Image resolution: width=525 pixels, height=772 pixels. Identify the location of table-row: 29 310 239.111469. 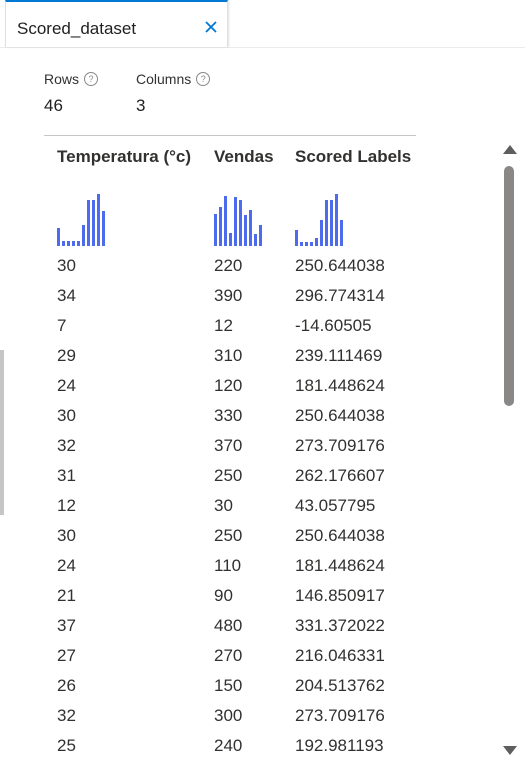
(250, 357).